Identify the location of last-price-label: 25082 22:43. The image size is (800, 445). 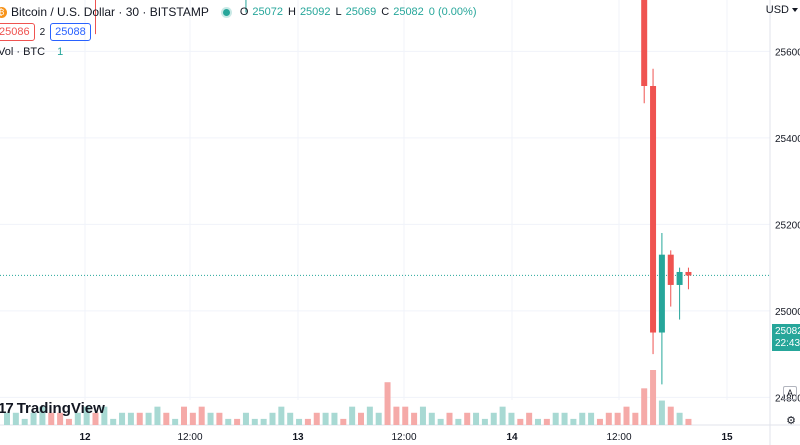
(786, 337).